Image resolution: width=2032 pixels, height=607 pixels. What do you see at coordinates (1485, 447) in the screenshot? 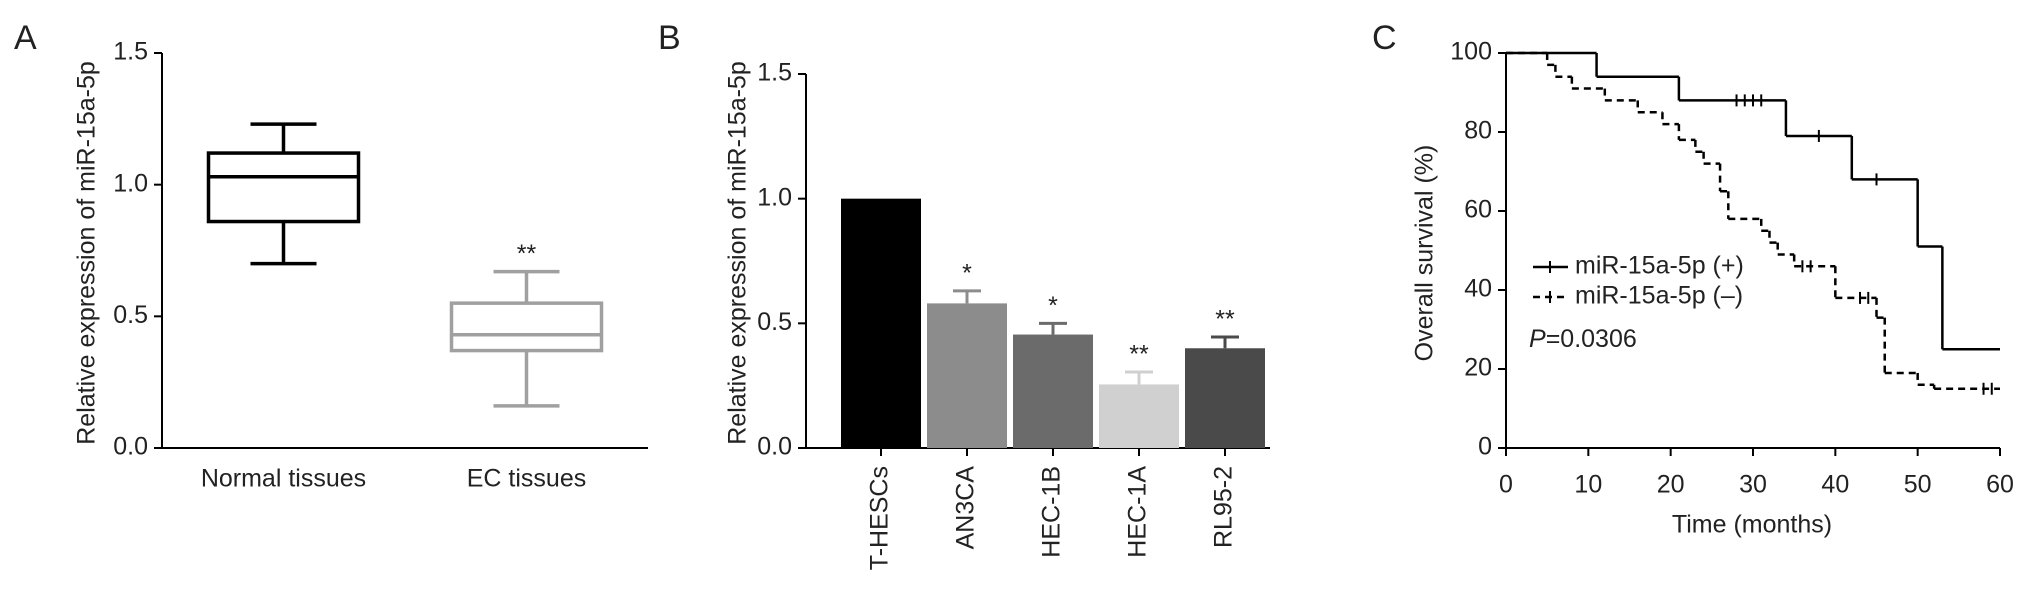
I see `y-tick-label: 0` at bounding box center [1485, 447].